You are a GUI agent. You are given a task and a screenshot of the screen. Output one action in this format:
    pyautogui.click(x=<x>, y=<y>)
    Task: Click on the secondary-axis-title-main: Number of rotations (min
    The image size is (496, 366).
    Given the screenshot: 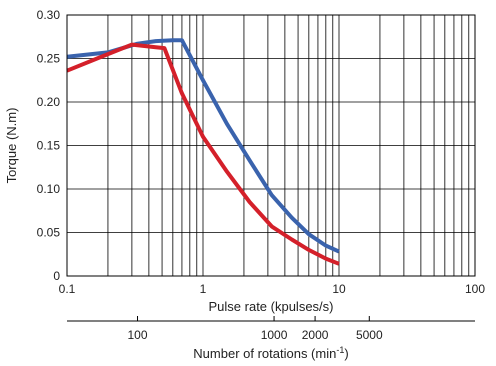 What is the action you would take?
    pyautogui.click(x=264, y=353)
    